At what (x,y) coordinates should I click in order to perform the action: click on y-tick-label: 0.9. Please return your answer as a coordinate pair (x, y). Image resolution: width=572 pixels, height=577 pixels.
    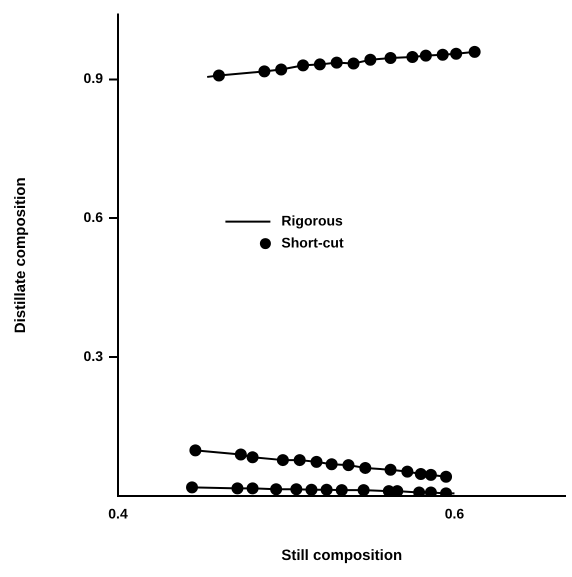
    Looking at the image, I should click on (94, 78).